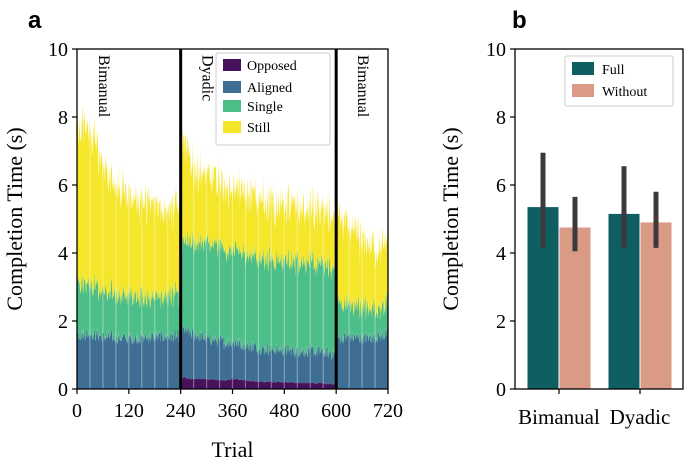 This screenshot has width=685, height=465. Describe the element at coordinates (129, 411) in the screenshot. I see `x-tick-label: 120` at that location.